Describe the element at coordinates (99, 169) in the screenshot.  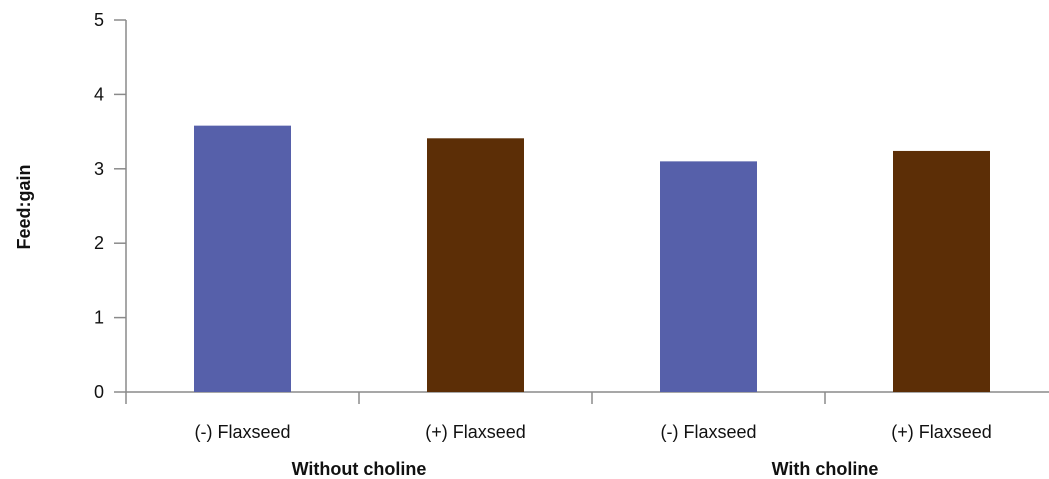
I see `y-tick-label: 3` at that location.